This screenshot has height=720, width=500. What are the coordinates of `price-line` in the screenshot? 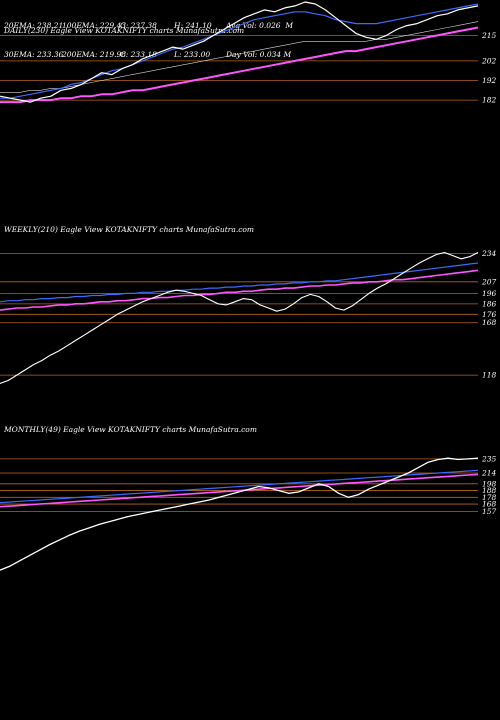 It's located at (239, 52).